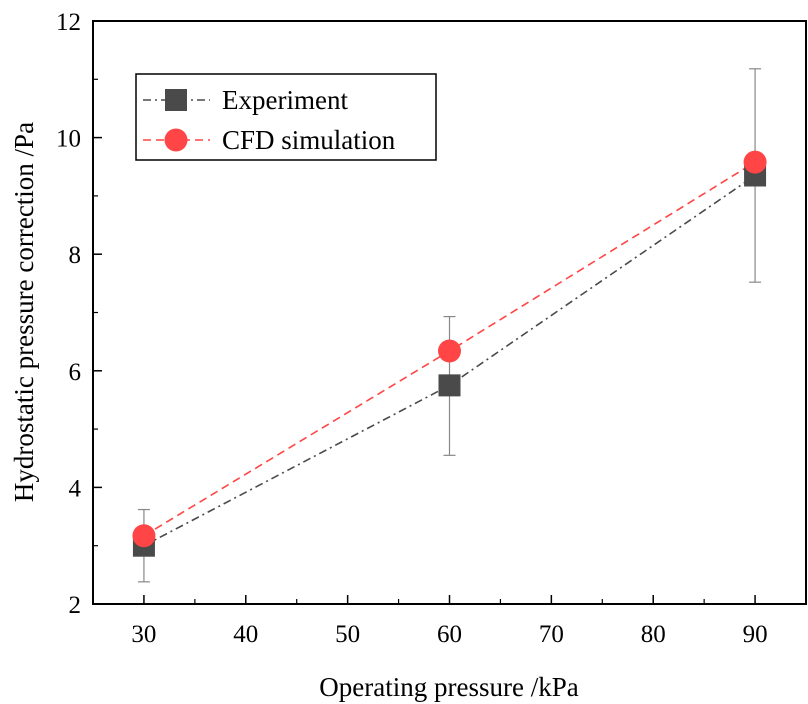  I want to click on x-tick-label: 40, so click(245, 634).